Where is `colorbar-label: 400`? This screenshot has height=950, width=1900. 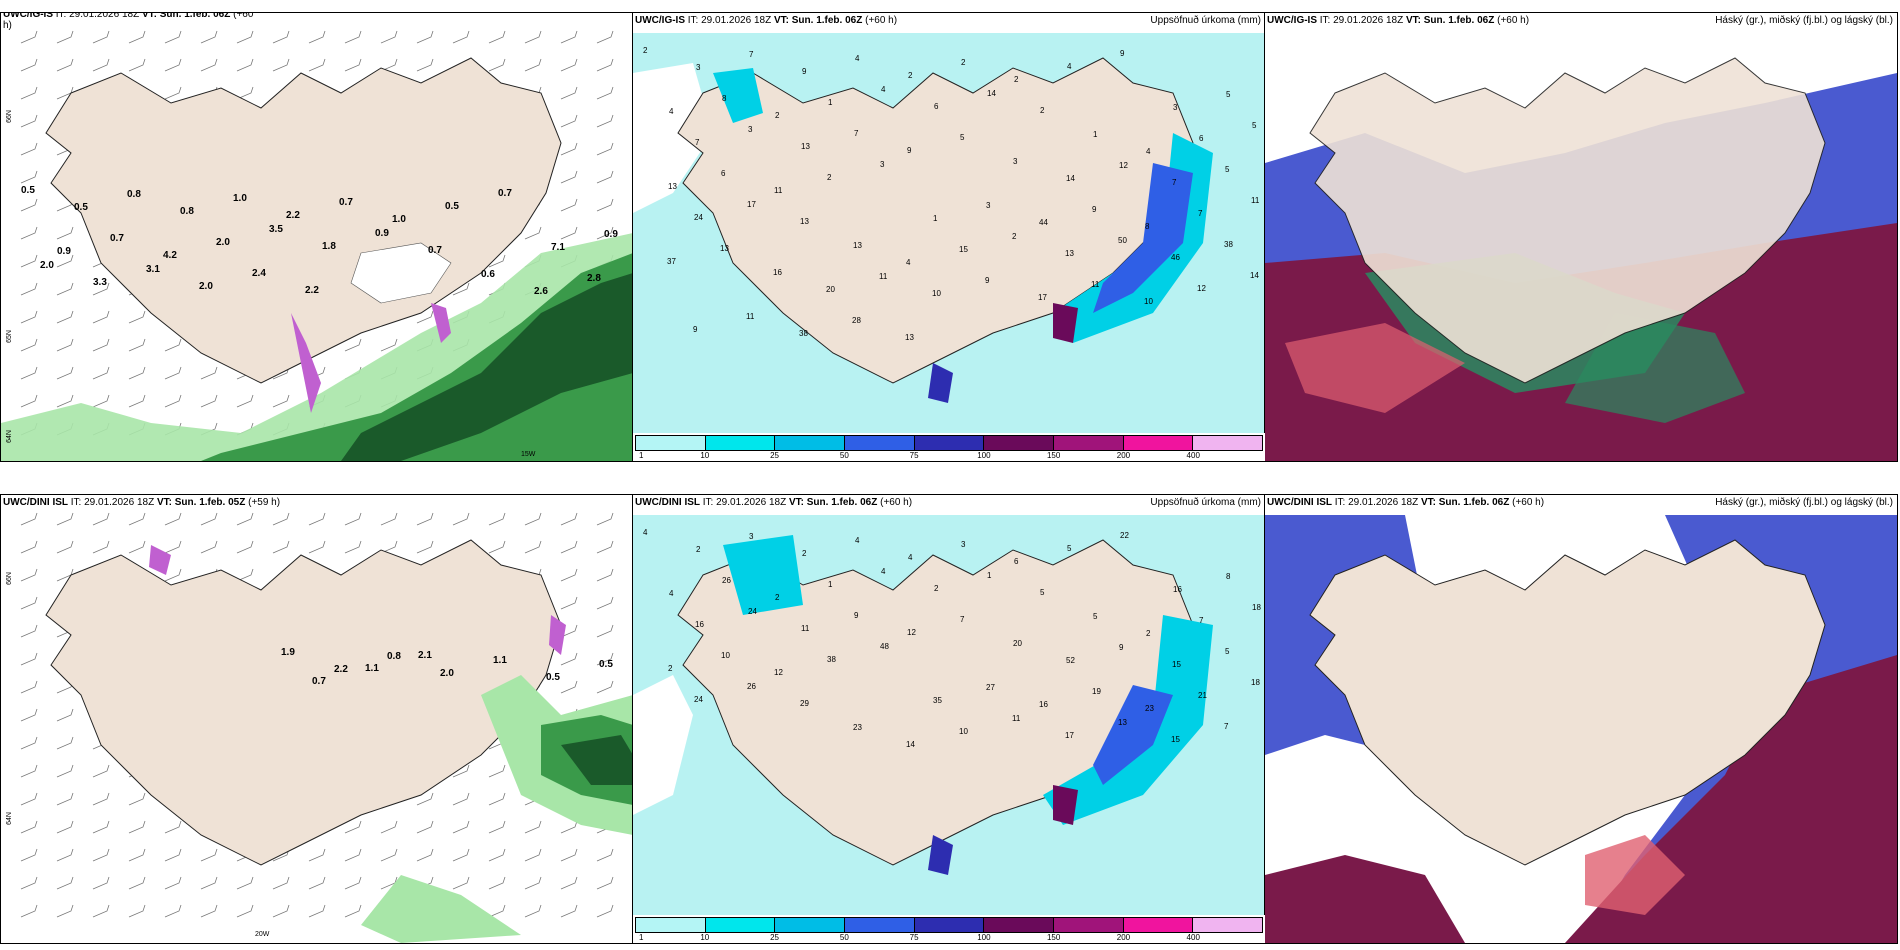
colorbar-label: 400 is located at coordinates (1193, 937).